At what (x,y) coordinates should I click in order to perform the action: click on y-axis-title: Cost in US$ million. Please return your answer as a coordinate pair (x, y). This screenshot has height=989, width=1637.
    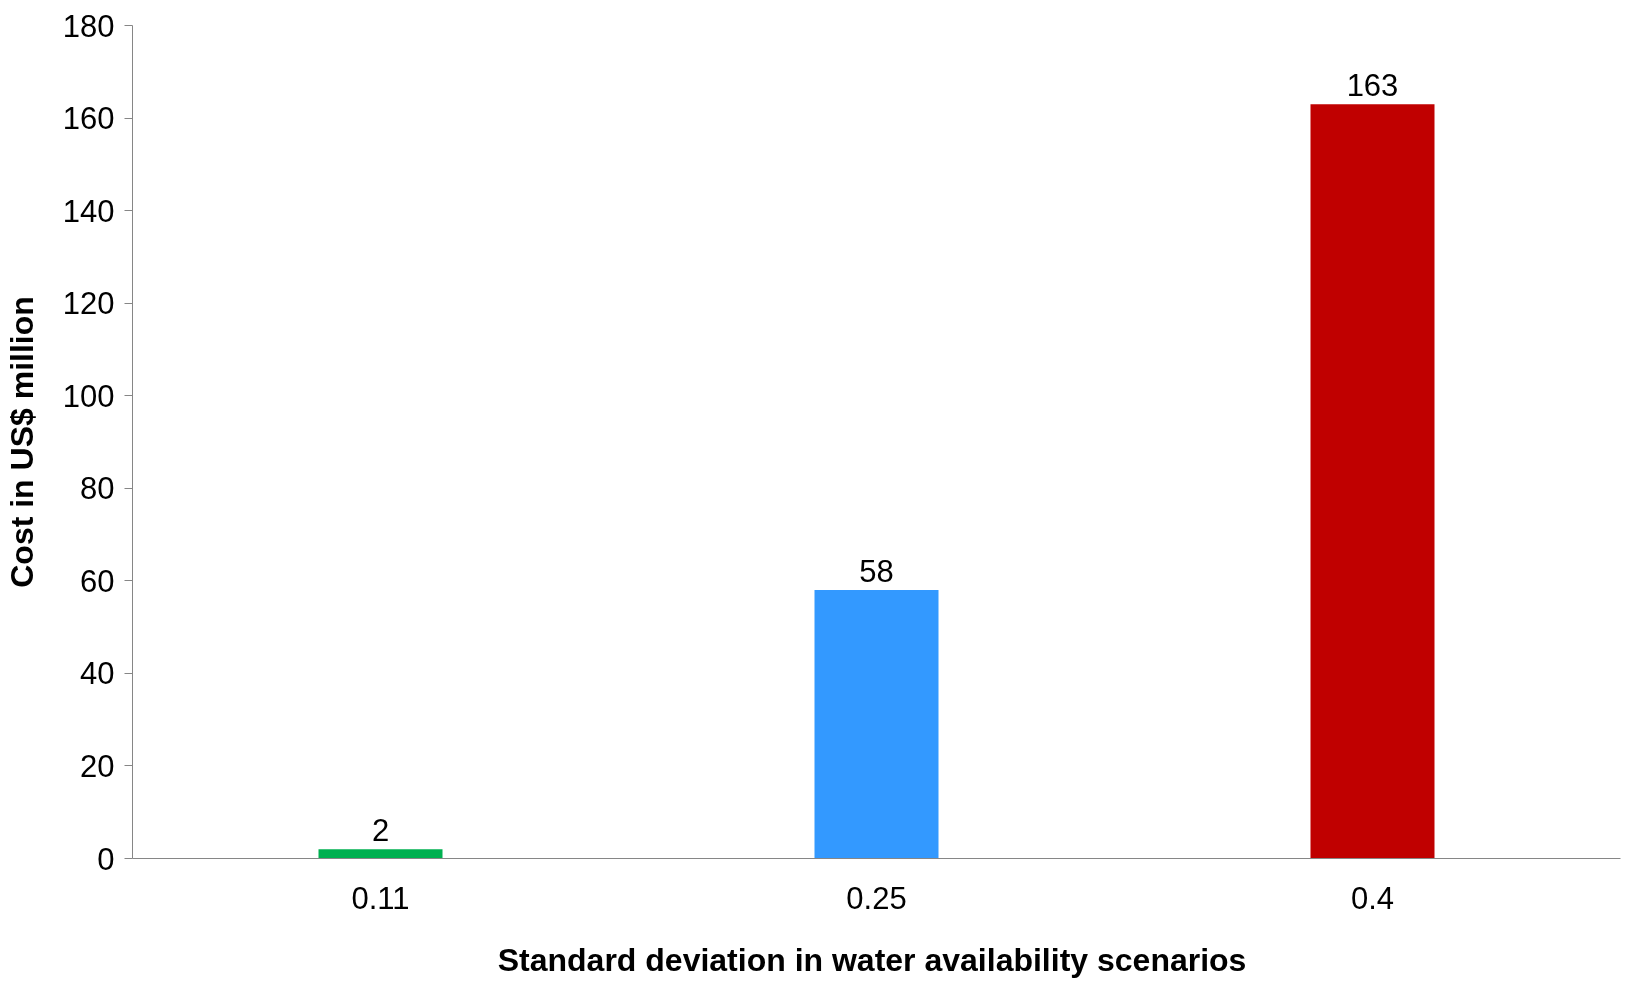
    Looking at the image, I should click on (21, 442).